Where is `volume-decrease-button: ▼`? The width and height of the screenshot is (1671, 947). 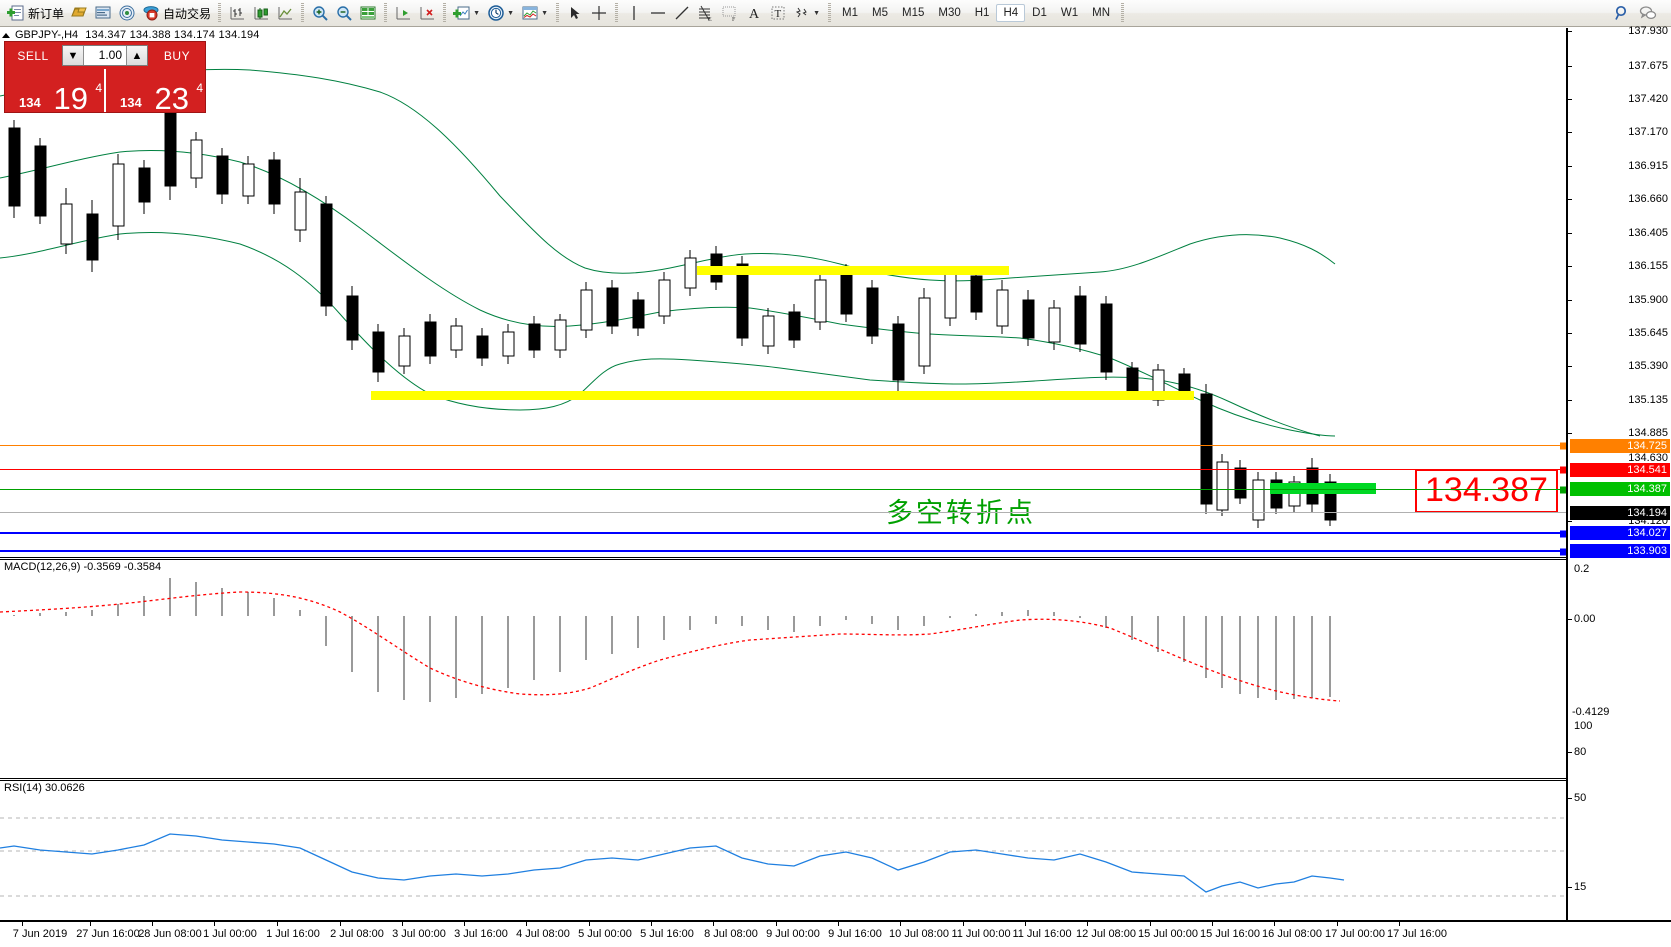
volume-decrease-button: ▼ is located at coordinates (73, 55).